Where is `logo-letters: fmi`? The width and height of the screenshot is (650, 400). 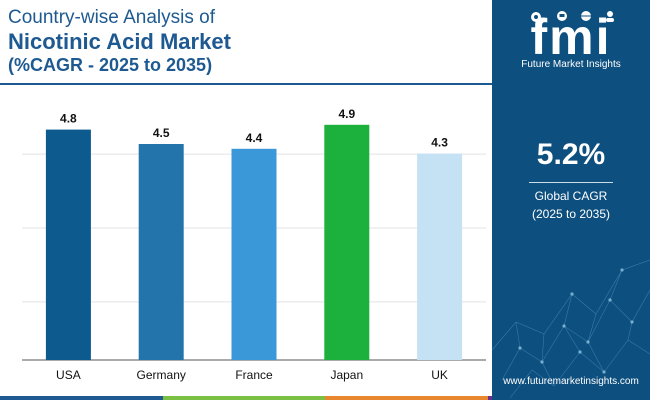
logo-letters: fmi is located at coordinates (571, 33).